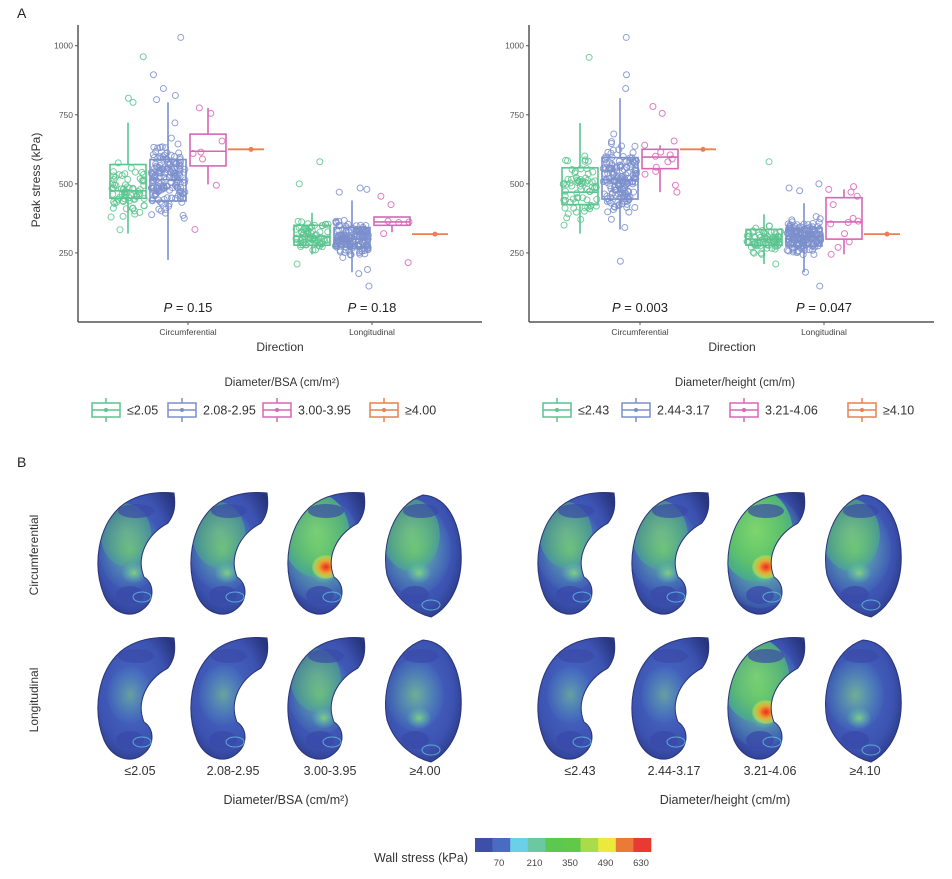  I want to click on colorbar-tick-label: 210, so click(535, 863).